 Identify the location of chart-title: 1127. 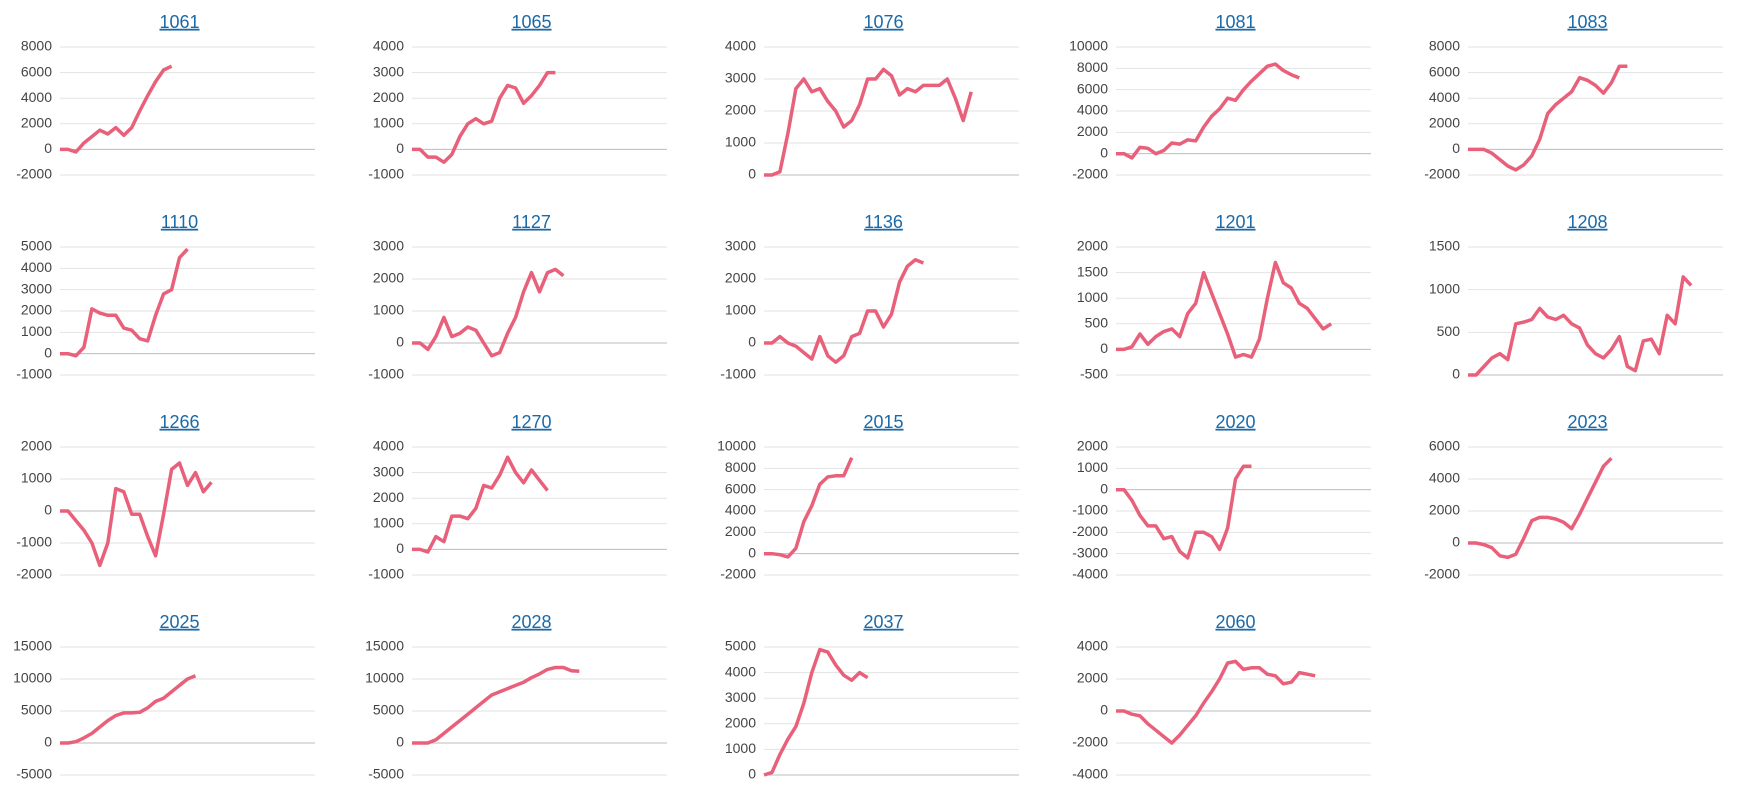
(531, 222).